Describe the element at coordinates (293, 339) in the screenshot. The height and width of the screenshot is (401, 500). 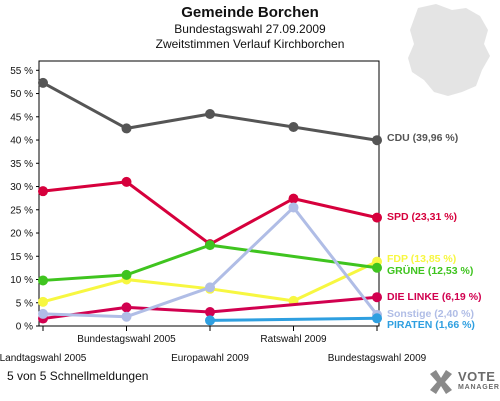
I see `x-tick-label: Ratswahl 2009` at that location.